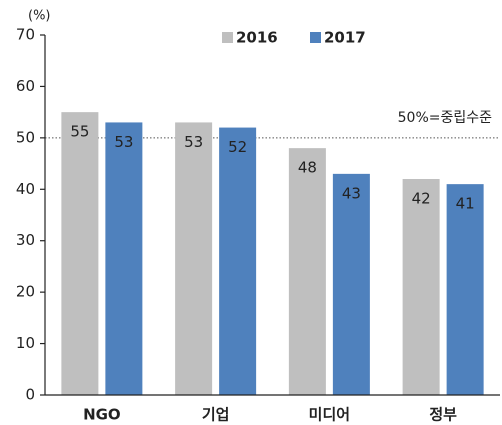 The image size is (502, 425). Describe the element at coordinates (25, 343) in the screenshot. I see `y-tick-label: 10` at that location.